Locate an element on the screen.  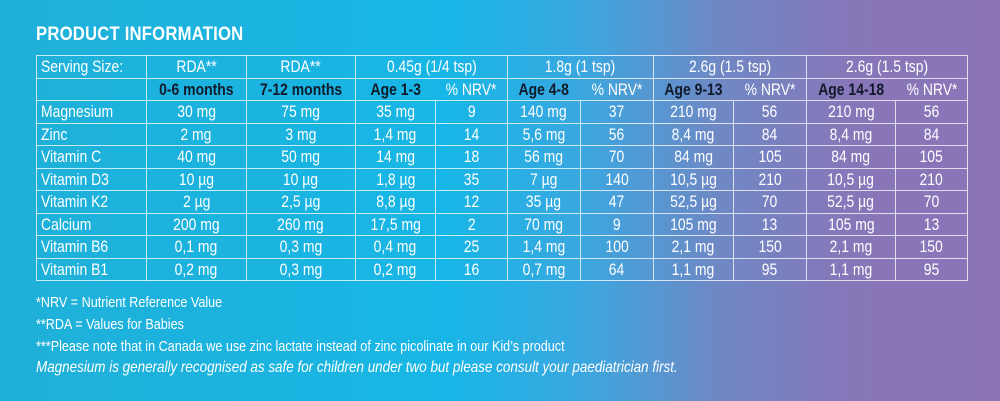
value-cell-text: 200 mg is located at coordinates (196, 224).